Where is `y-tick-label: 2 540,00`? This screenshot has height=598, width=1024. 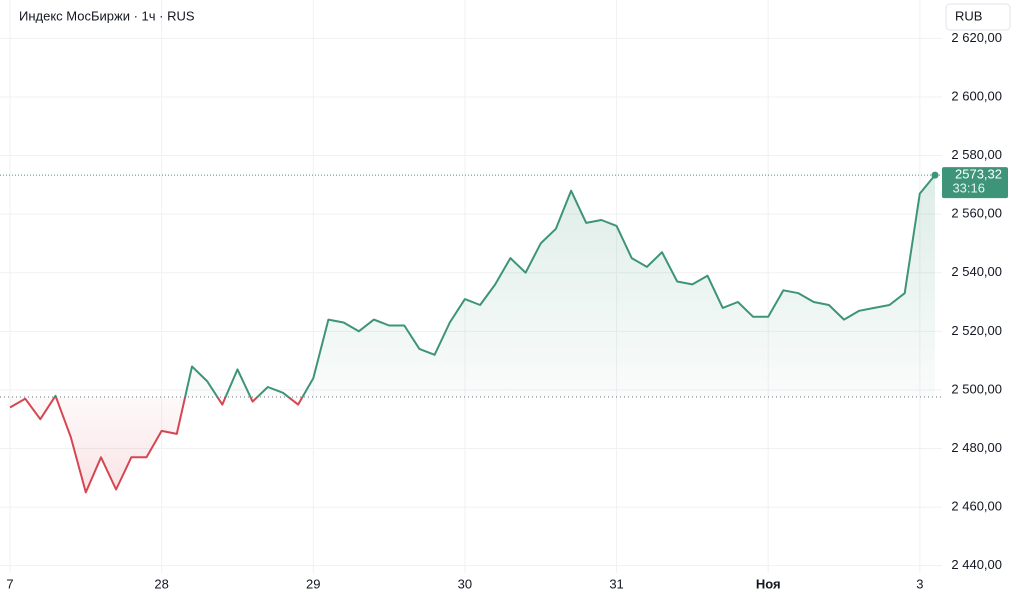
y-tick-label: 2 540,00 is located at coordinates (976, 271).